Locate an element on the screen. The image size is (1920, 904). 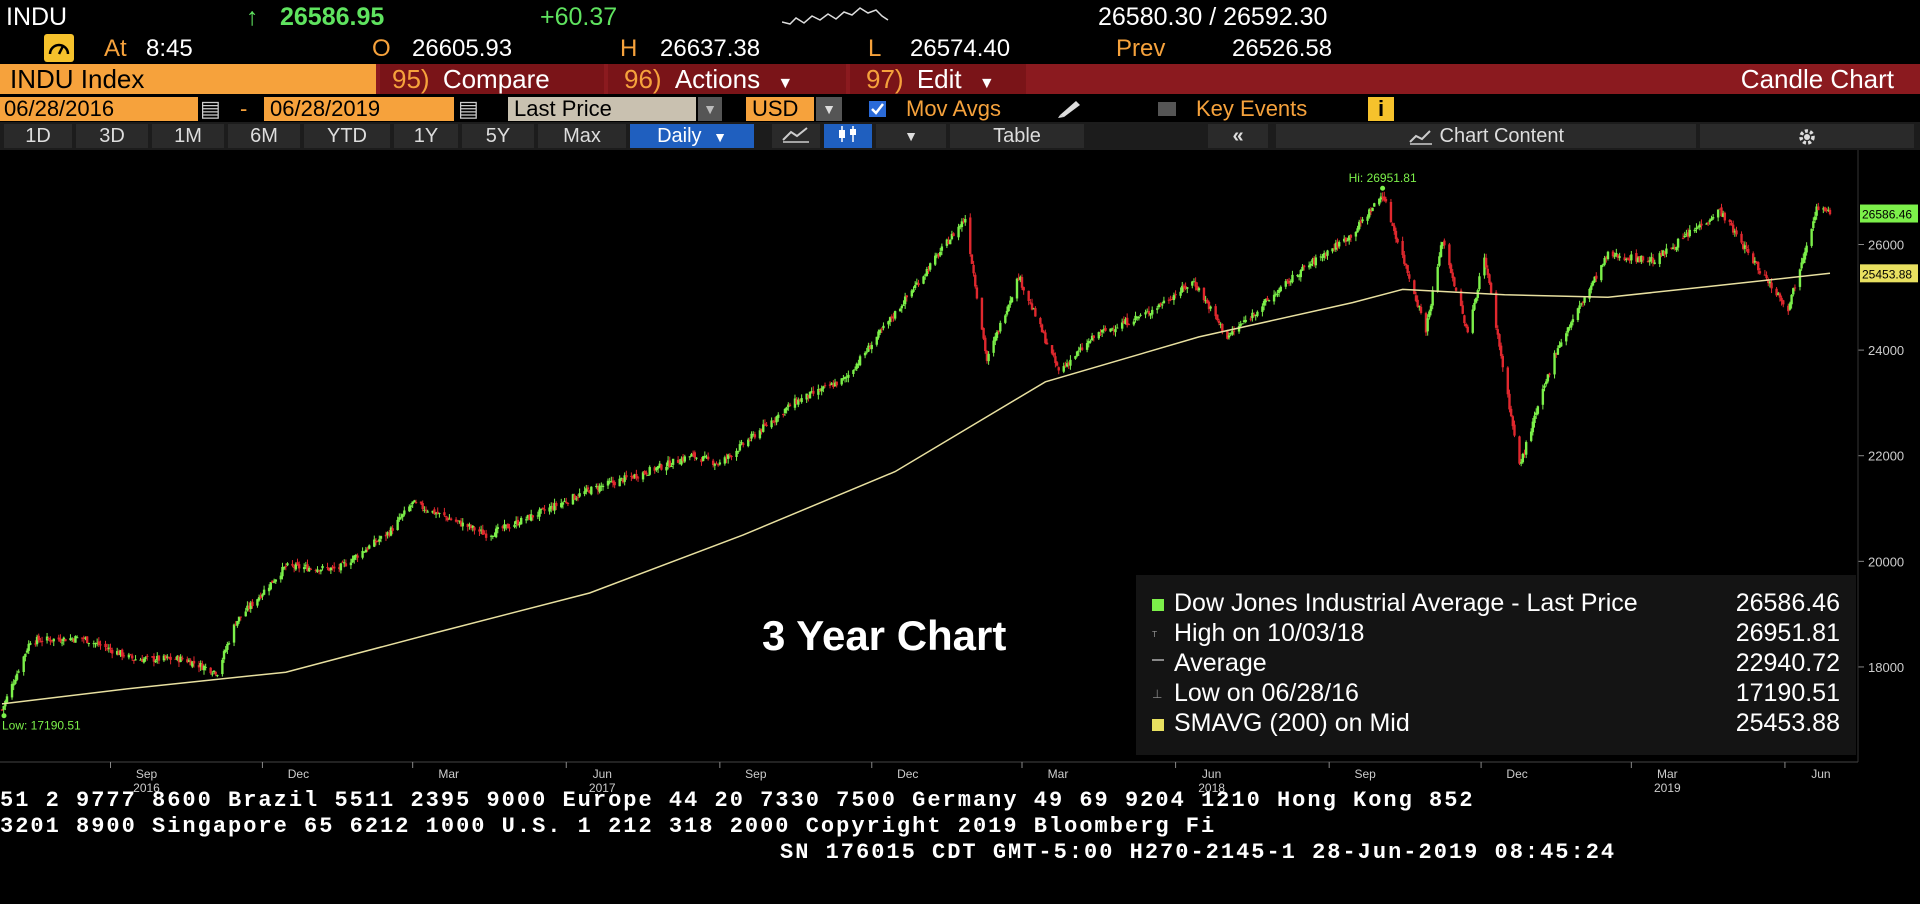
prev-value: 26526.58 is located at coordinates (1282, 48).